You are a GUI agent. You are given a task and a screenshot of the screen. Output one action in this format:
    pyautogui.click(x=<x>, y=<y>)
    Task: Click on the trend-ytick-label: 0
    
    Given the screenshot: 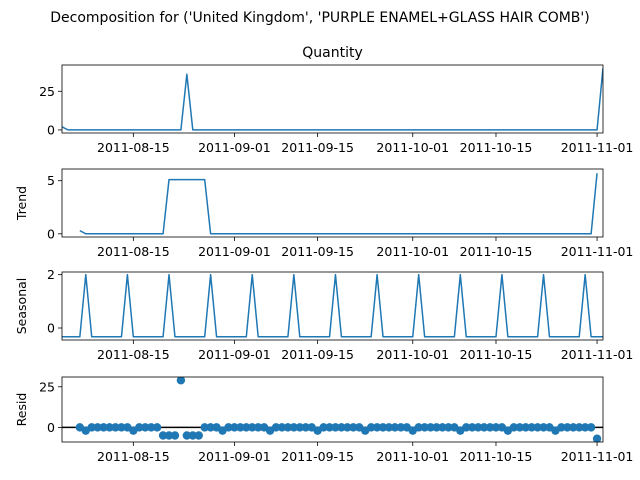 What is the action you would take?
    pyautogui.click(x=51, y=233)
    